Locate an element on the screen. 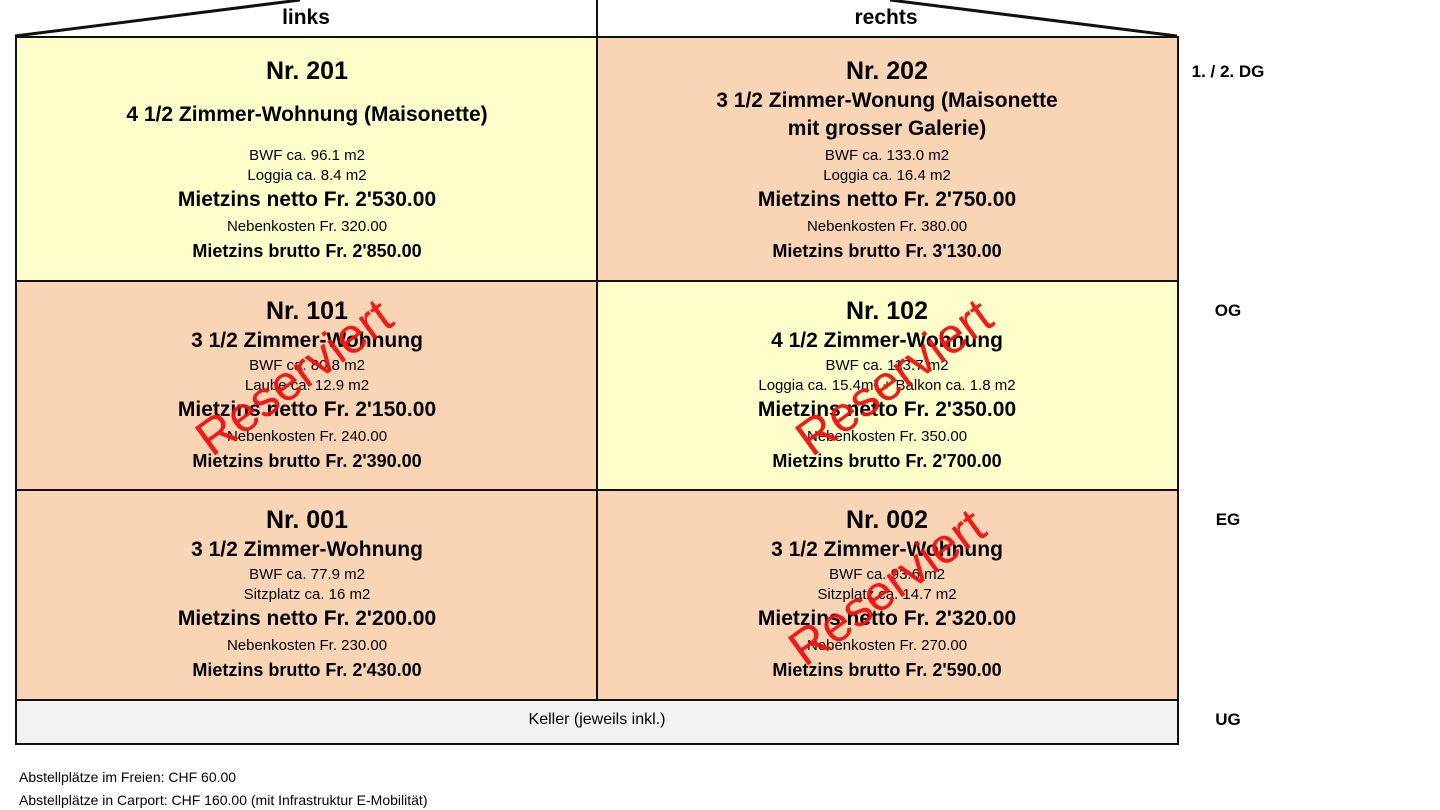  floor-label-eg: EG is located at coordinates (1228, 519).